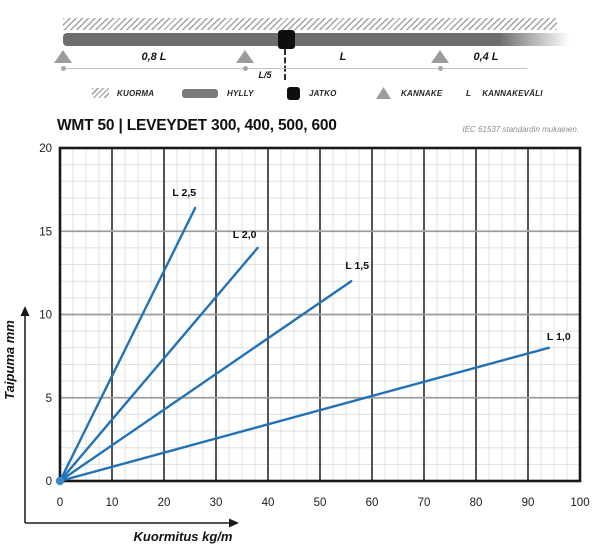 The height and width of the screenshot is (552, 600). What do you see at coordinates (183, 536) in the screenshot?
I see `x-axis-label: Kuormitus kg/m` at bounding box center [183, 536].